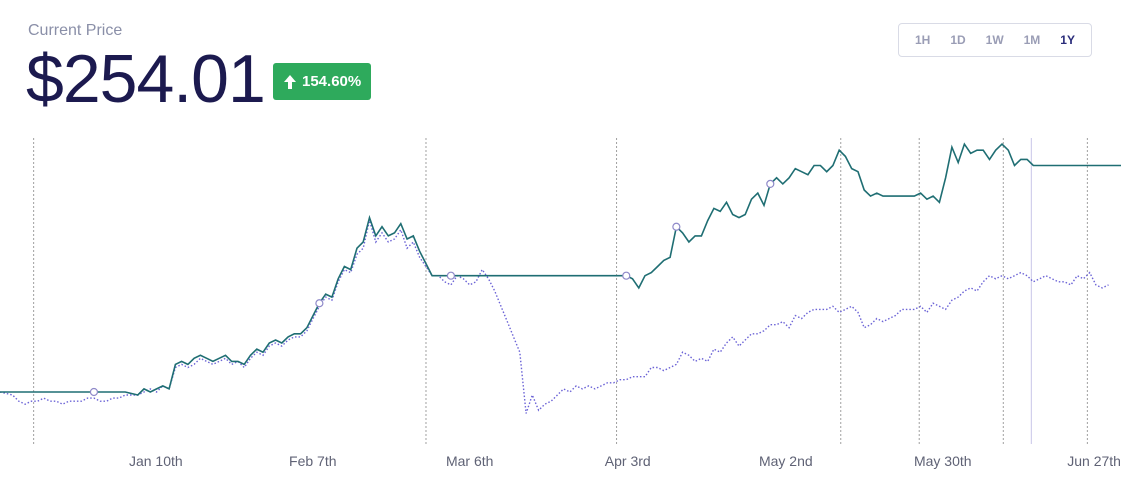 The width and height of the screenshot is (1121, 482). Describe the element at coordinates (628, 461) in the screenshot. I see `x-axis-tick-label: Apr 3rd` at that location.